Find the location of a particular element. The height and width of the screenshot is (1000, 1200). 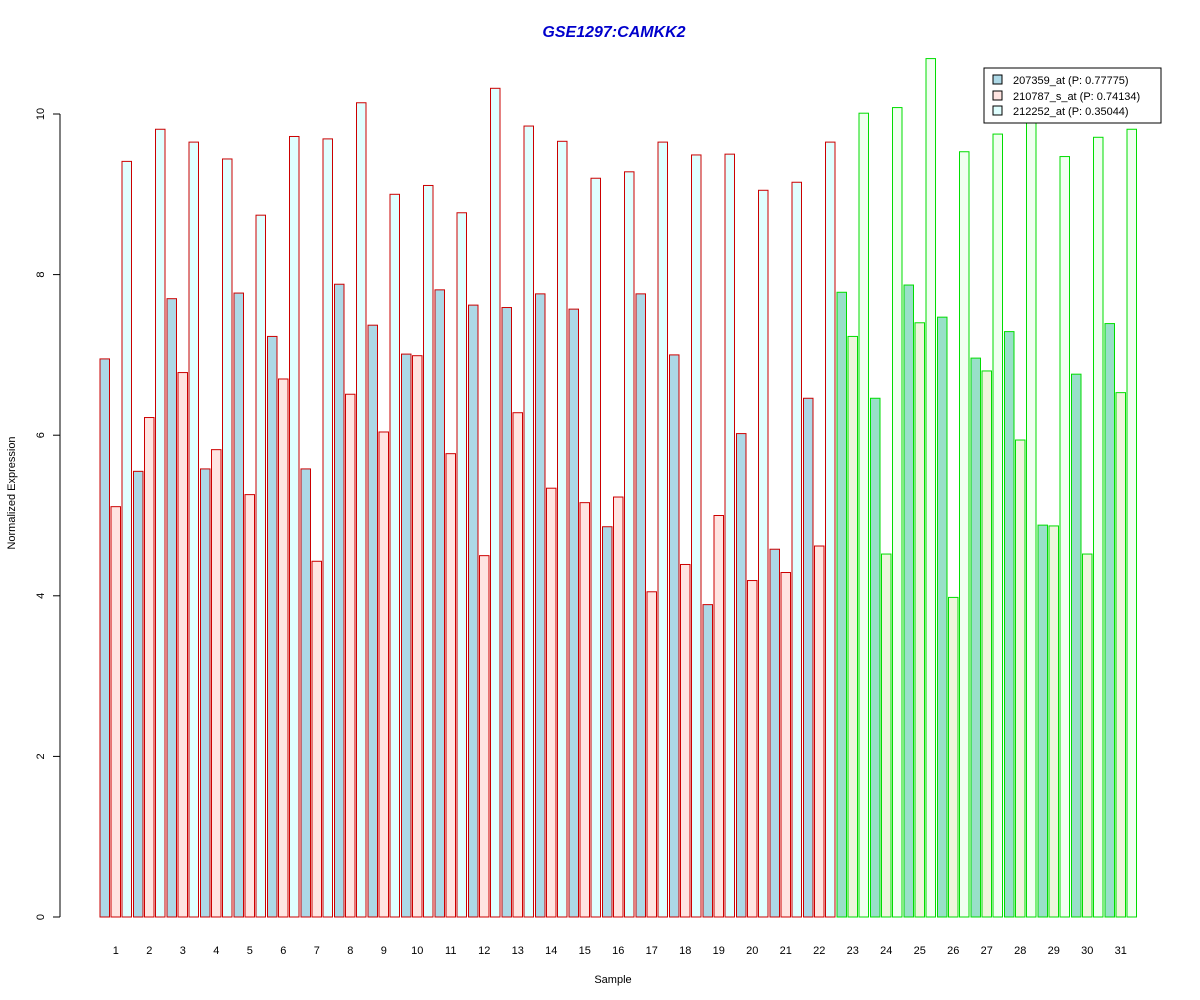

x-tick-label: 16 is located at coordinates (618, 951).